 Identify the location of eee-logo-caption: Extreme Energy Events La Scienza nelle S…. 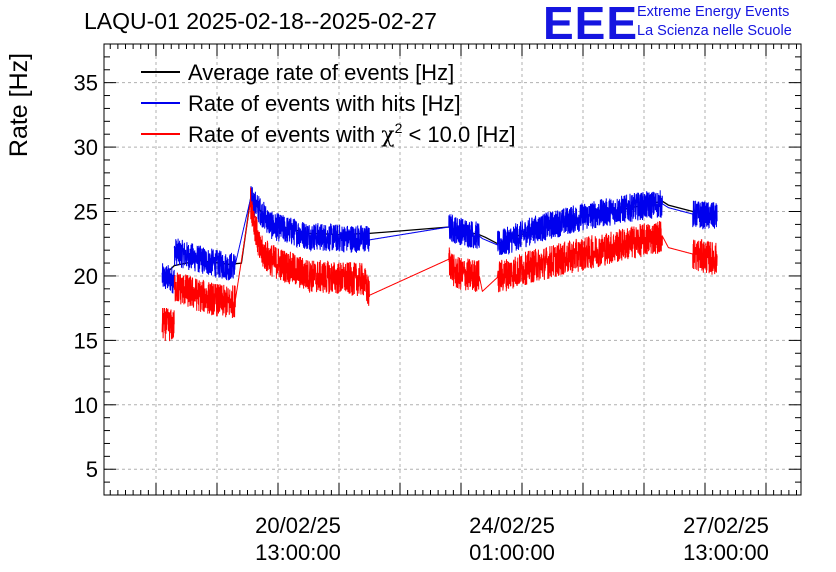
(714, 22).